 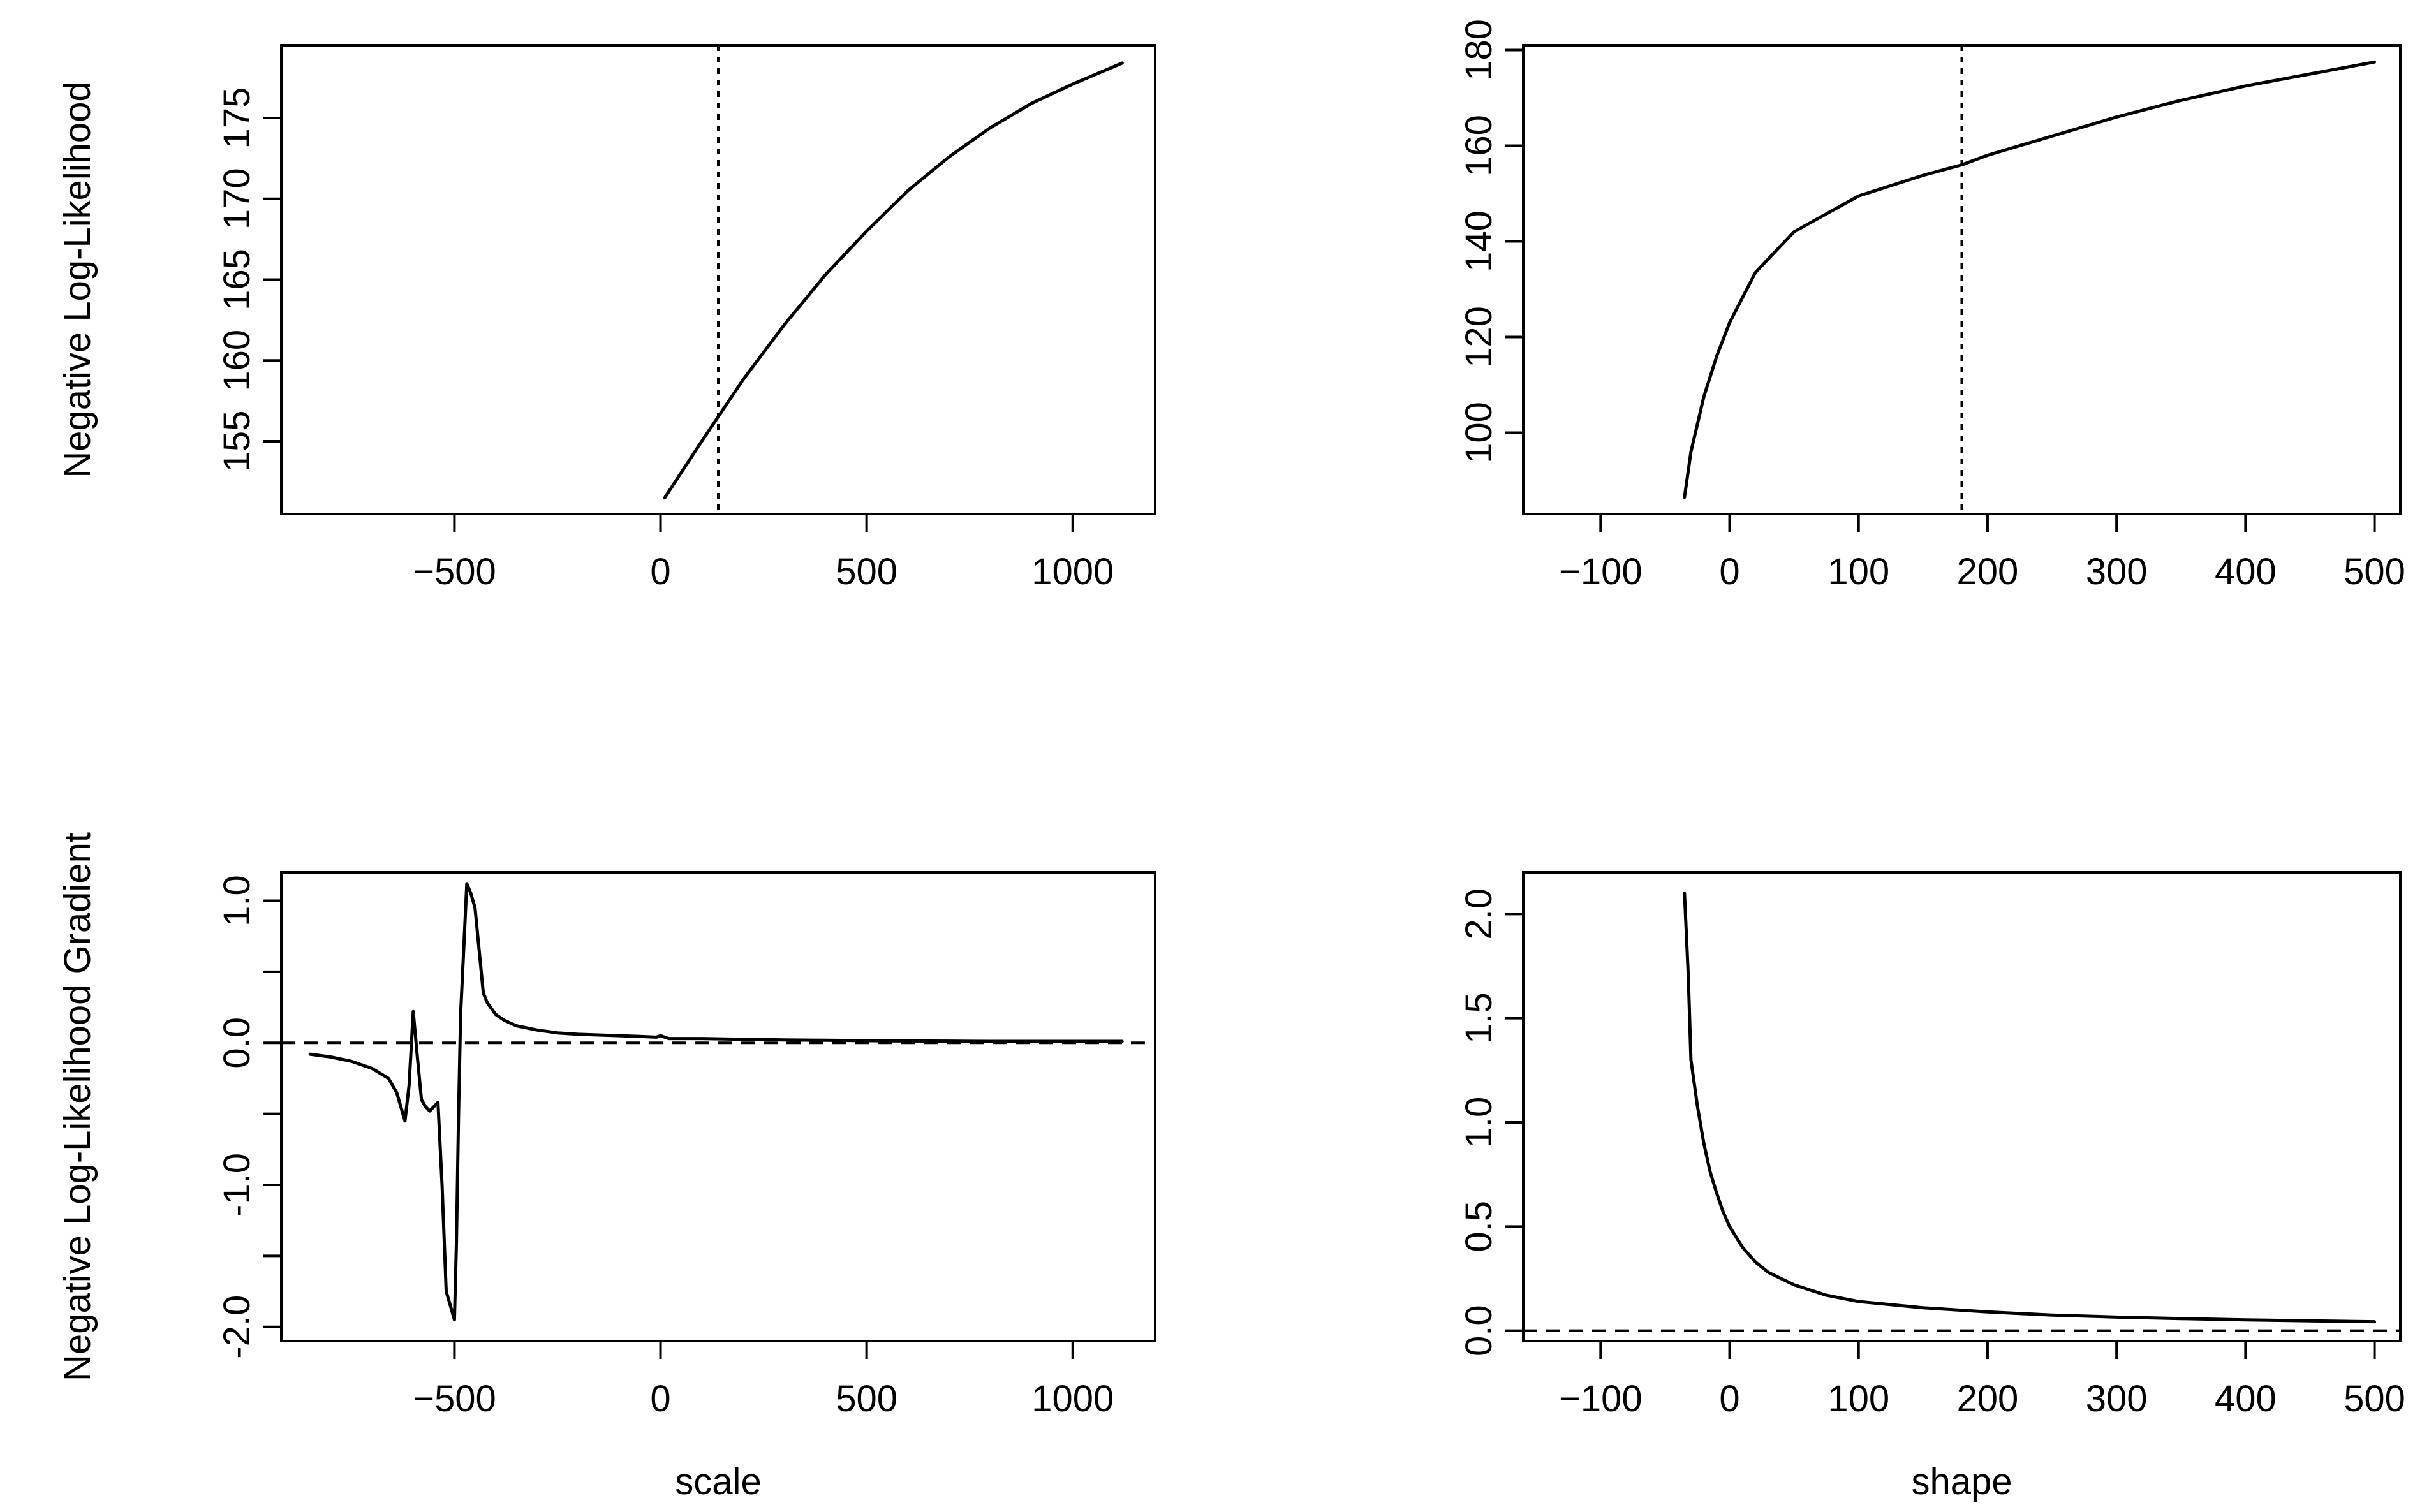 I want to click on panel-shape-nll: −100 0 100 200 300 400 500 100 120 140 160 180, so click(x=1931, y=305).